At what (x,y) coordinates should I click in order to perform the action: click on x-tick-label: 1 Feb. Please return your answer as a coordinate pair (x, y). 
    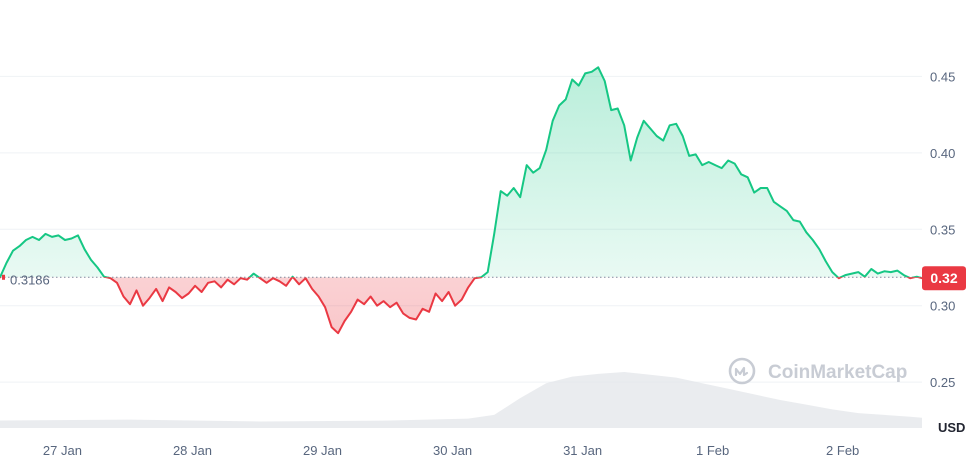
    Looking at the image, I should click on (712, 450).